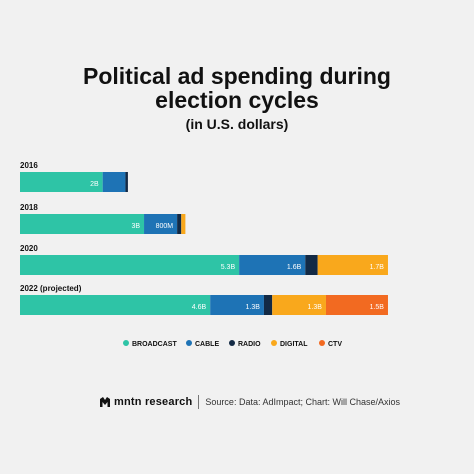 The image size is (474, 474). Describe the element at coordinates (377, 267) in the screenshot. I see `data-label: 1.7B` at that location.